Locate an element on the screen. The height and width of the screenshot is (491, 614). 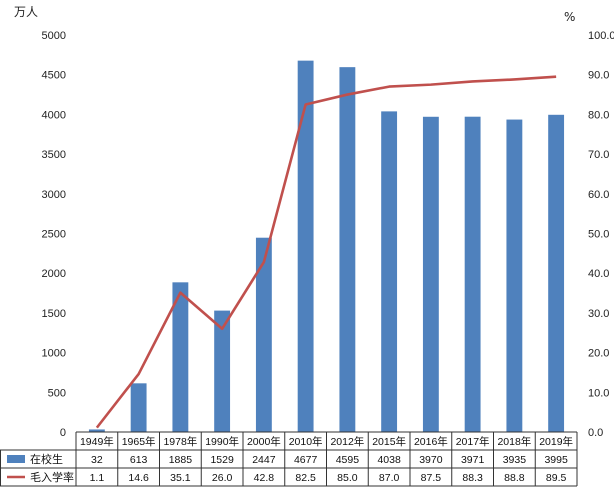
enrollment-value-cell: 4038 is located at coordinates (389, 460).